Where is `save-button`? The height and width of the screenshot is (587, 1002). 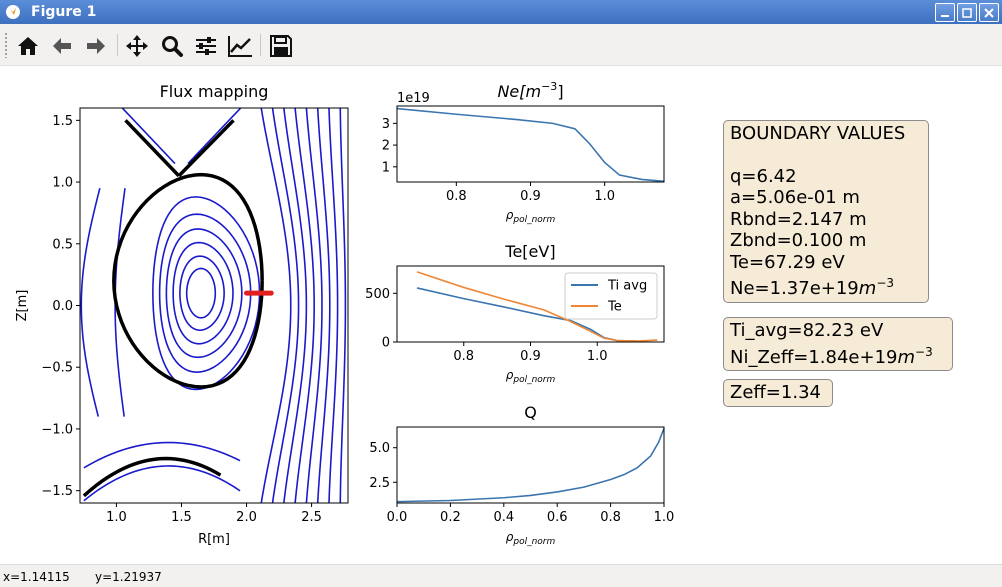 save-button is located at coordinates (281, 46).